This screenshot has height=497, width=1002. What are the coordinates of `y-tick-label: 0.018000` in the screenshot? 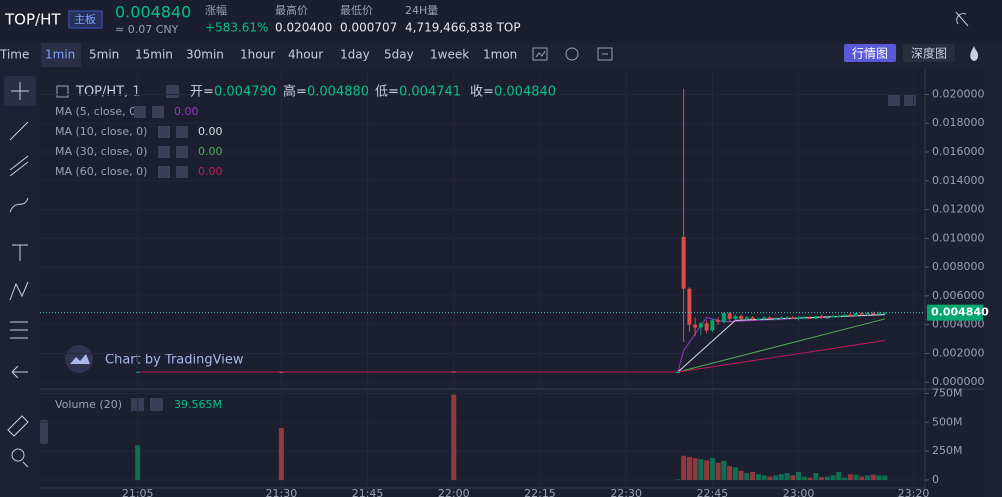 It's located at (958, 122).